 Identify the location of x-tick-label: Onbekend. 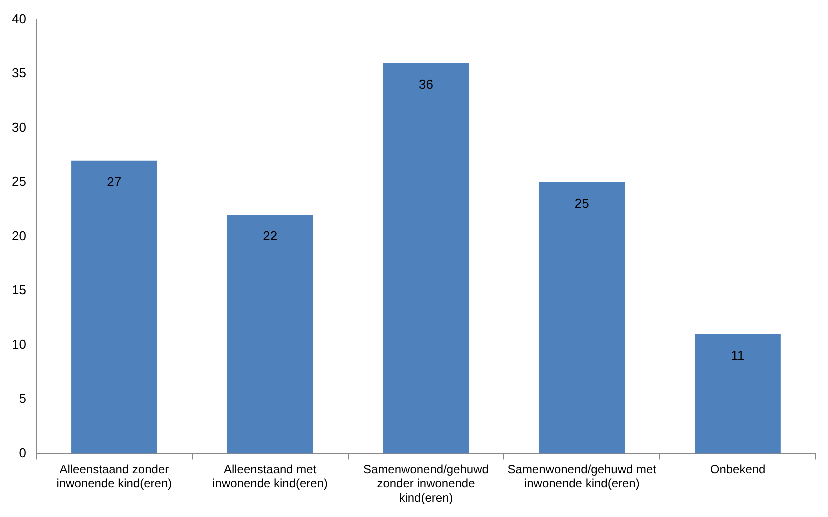
(738, 469).